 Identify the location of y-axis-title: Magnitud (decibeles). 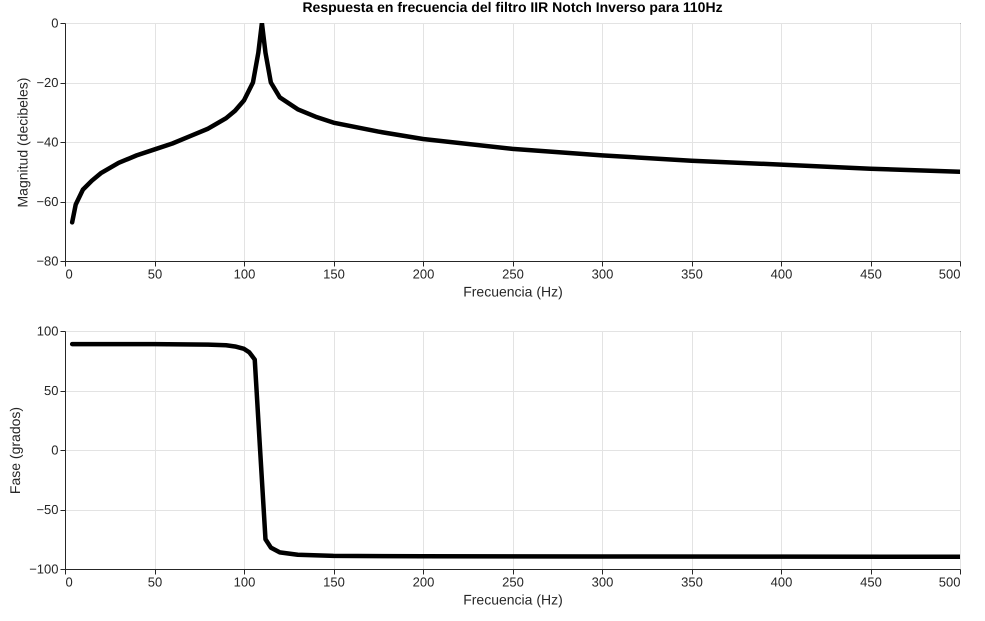
(22, 143).